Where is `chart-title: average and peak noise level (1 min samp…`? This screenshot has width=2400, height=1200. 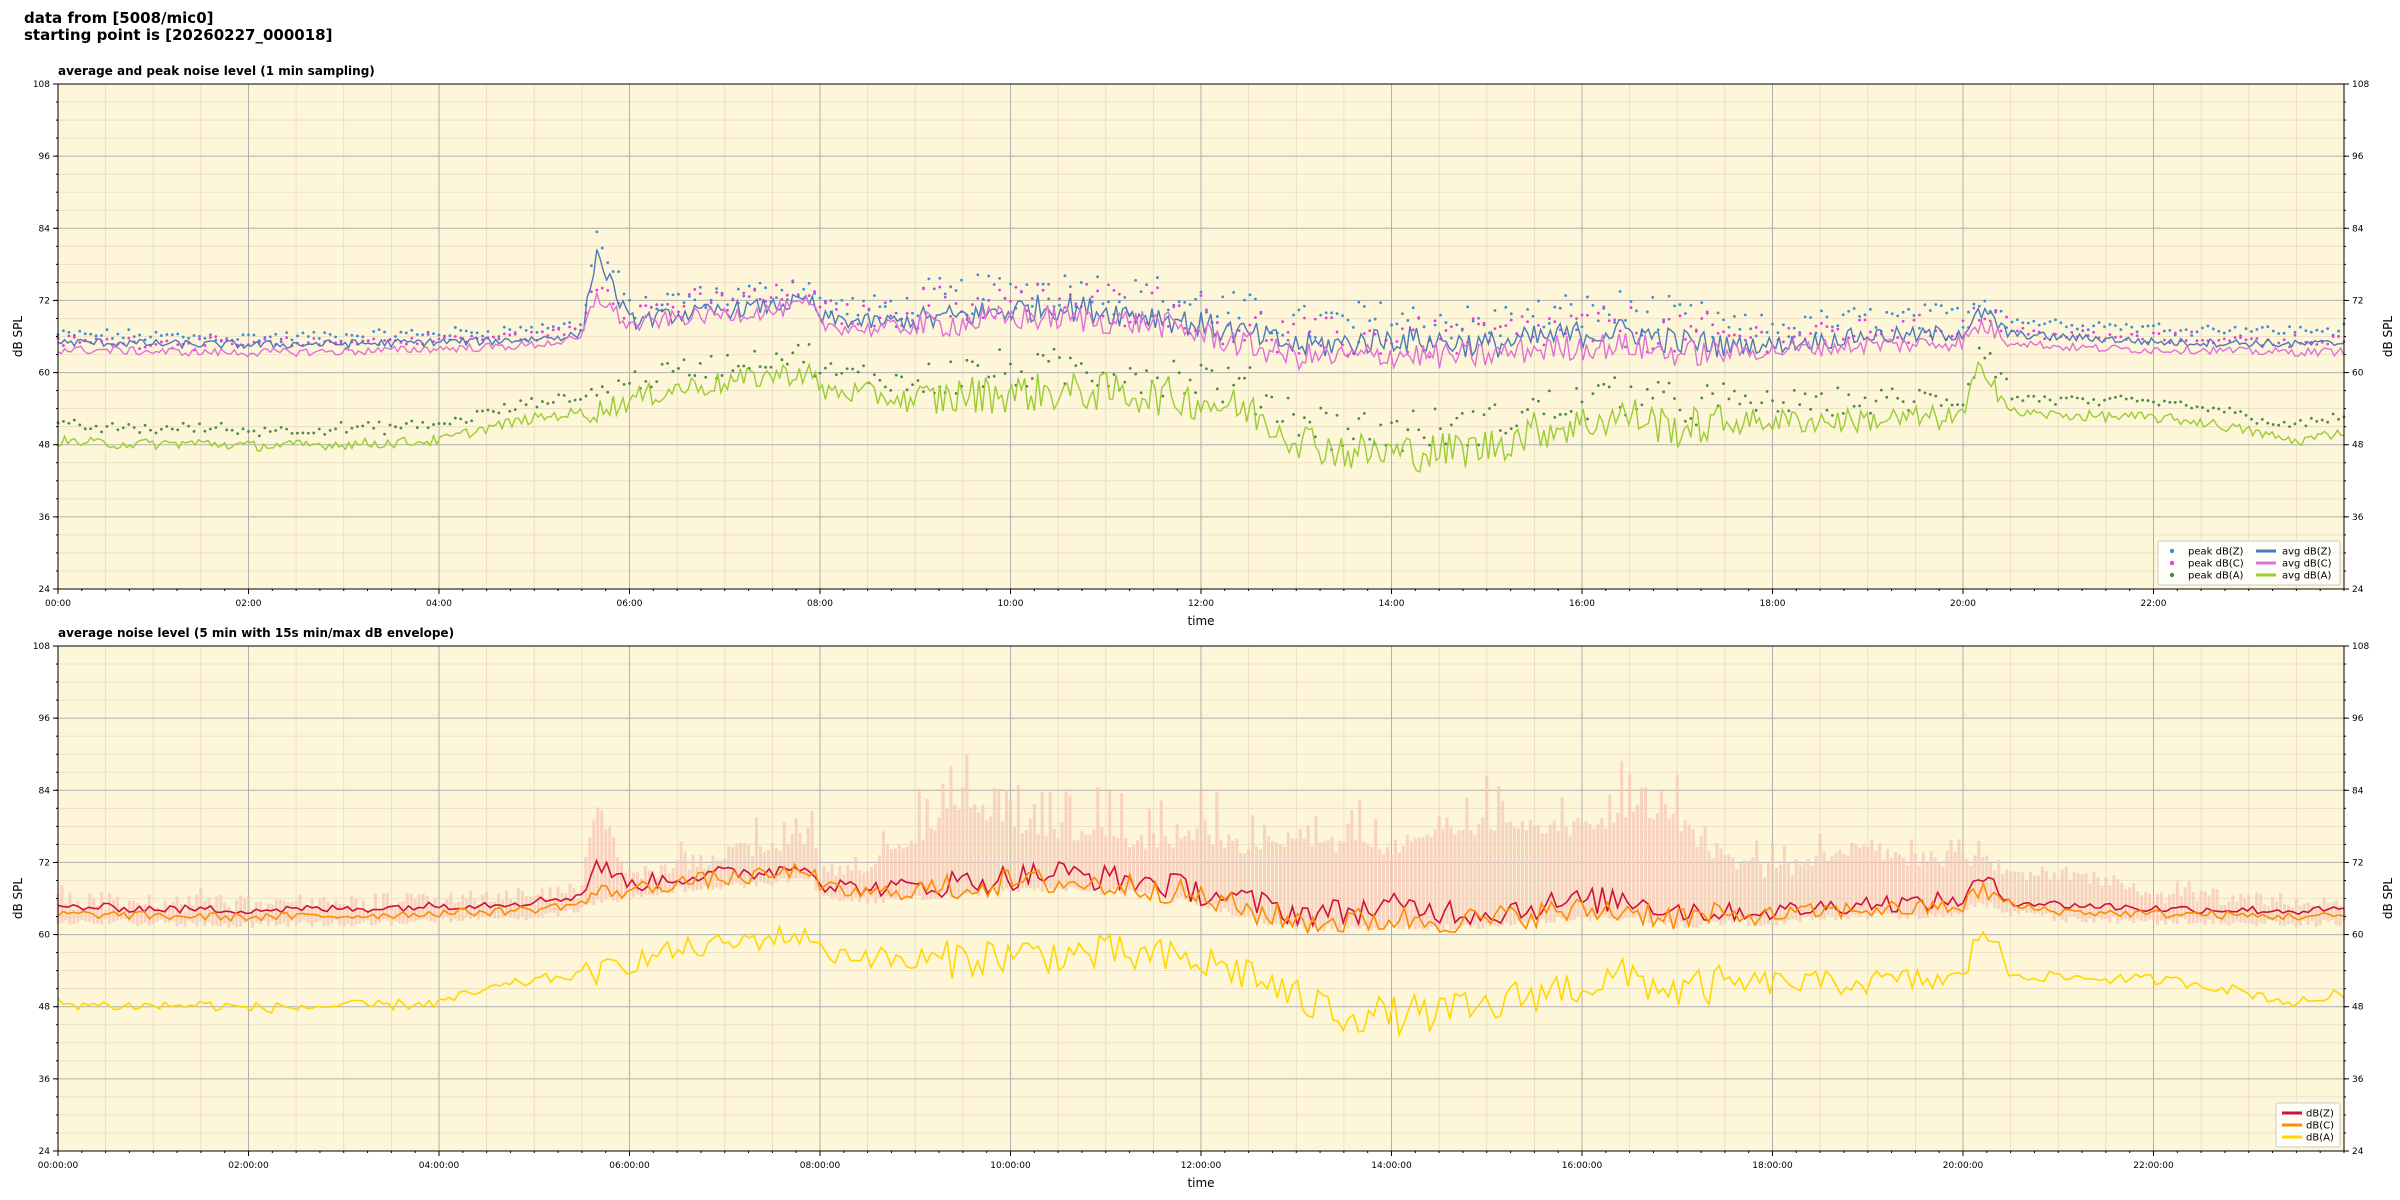 chart-title: average and peak noise level (1 min samp… is located at coordinates (216, 71).